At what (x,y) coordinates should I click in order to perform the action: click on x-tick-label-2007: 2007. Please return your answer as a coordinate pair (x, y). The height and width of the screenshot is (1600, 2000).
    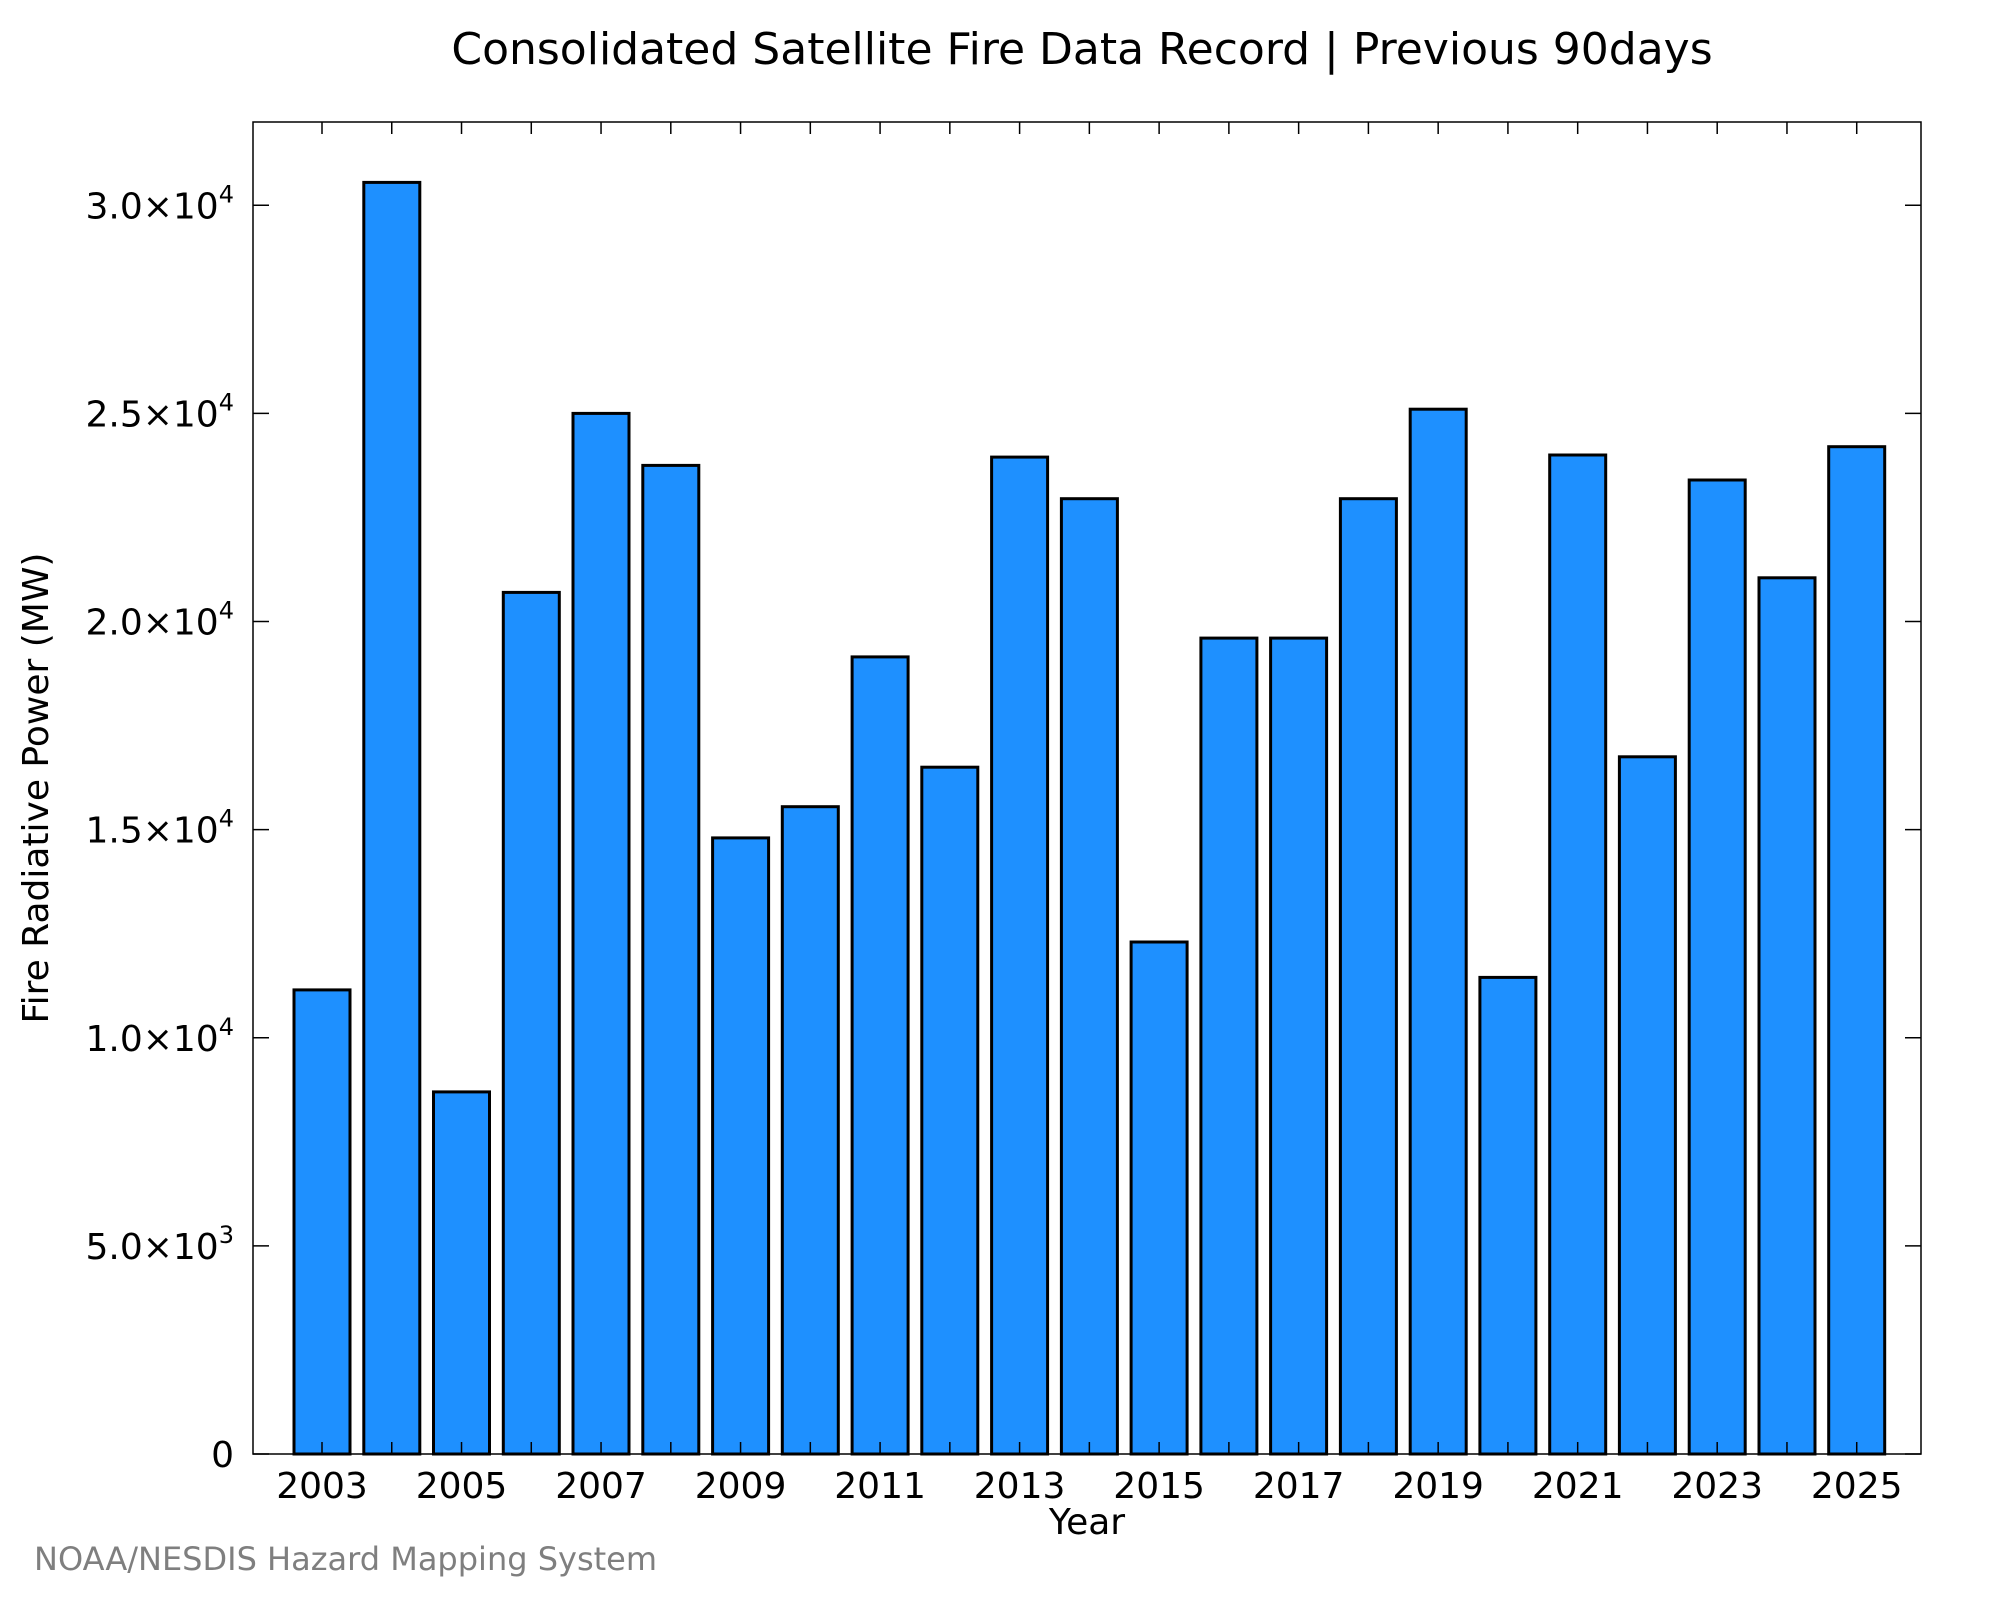
    Looking at the image, I should click on (601, 1486).